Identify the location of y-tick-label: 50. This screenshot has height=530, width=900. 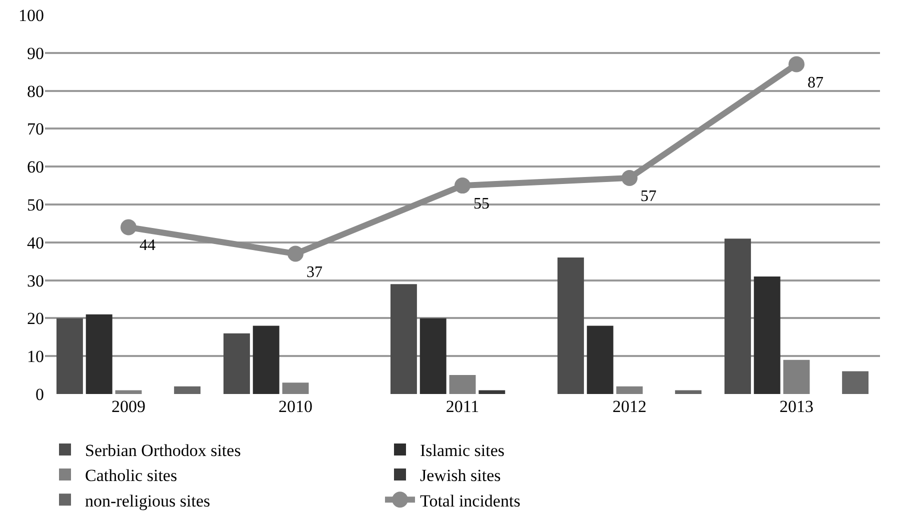
(35, 204).